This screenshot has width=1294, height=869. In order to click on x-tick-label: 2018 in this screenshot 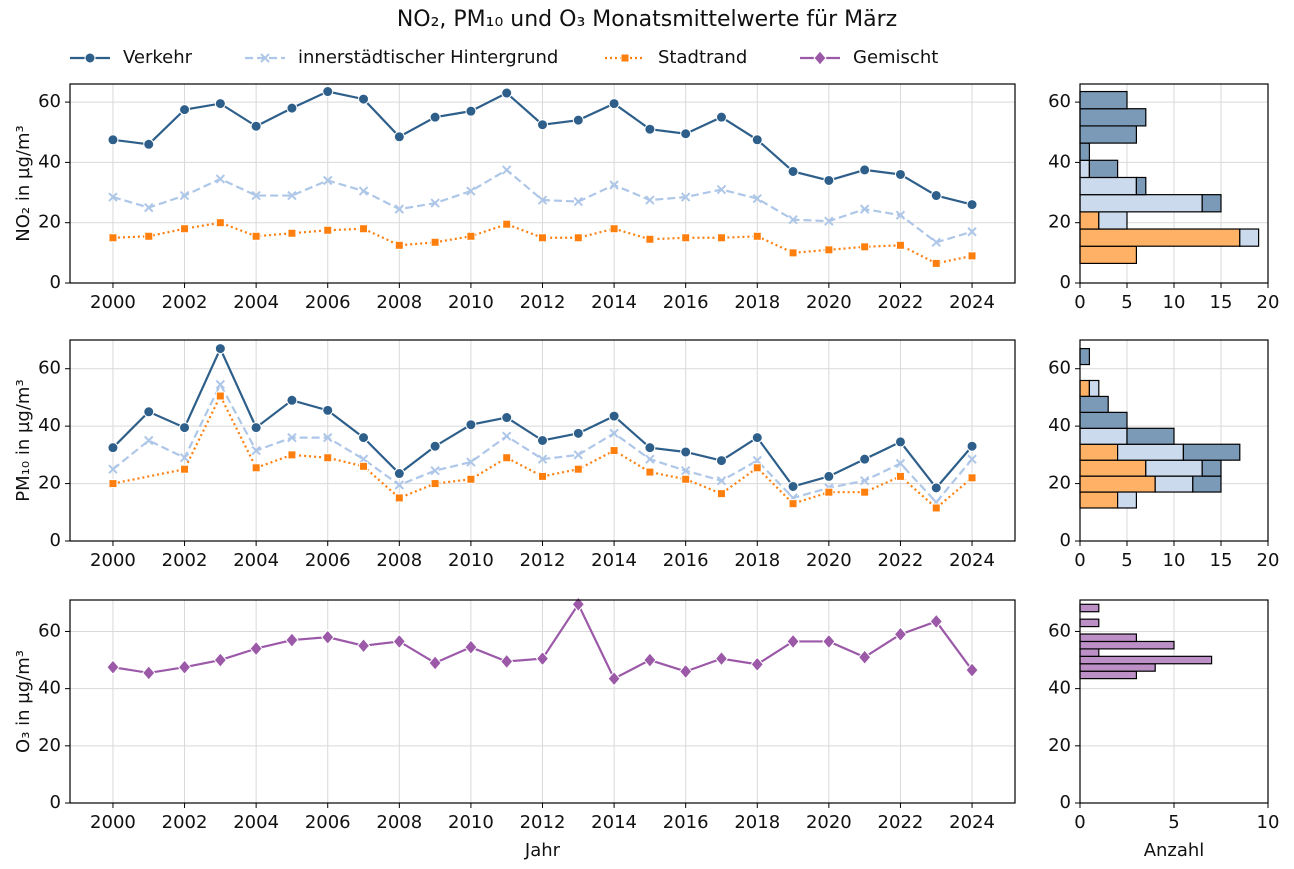, I will do `click(757, 560)`.